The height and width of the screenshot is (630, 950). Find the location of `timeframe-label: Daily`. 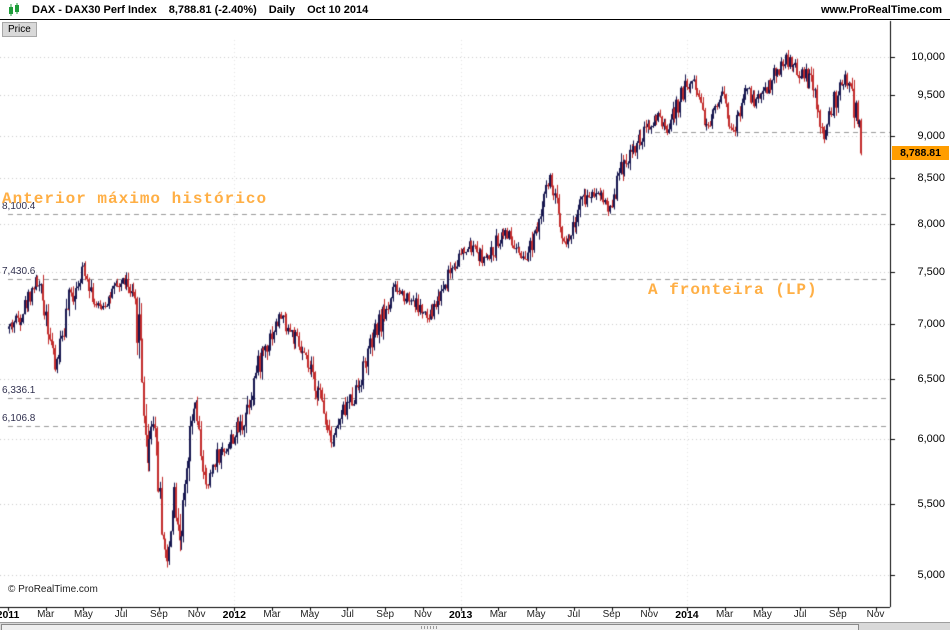

timeframe-label: Daily is located at coordinates (282, 9).